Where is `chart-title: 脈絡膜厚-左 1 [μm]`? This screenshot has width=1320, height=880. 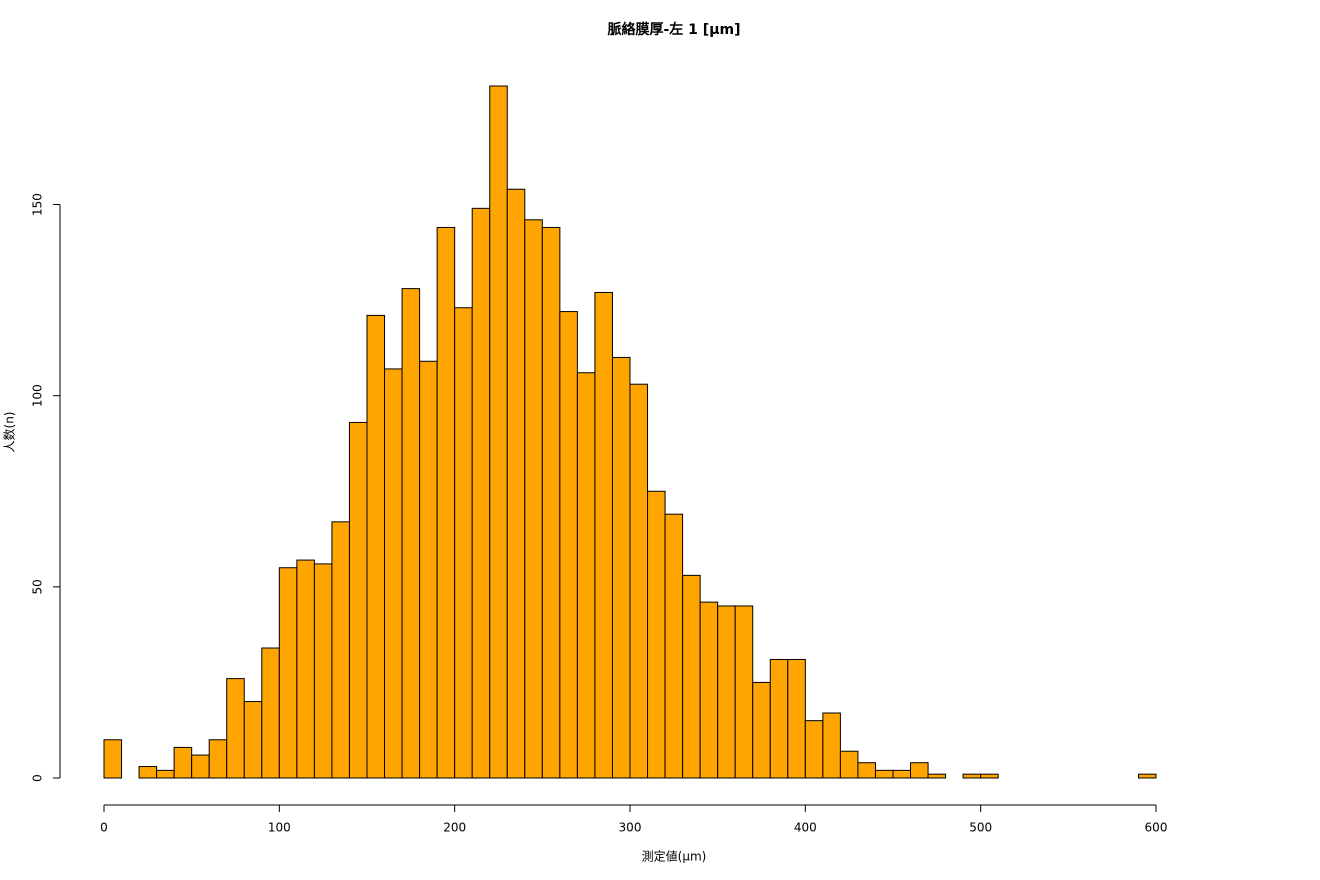
chart-title: 脈絡膜厚-左 1 [μm] is located at coordinates (674, 29).